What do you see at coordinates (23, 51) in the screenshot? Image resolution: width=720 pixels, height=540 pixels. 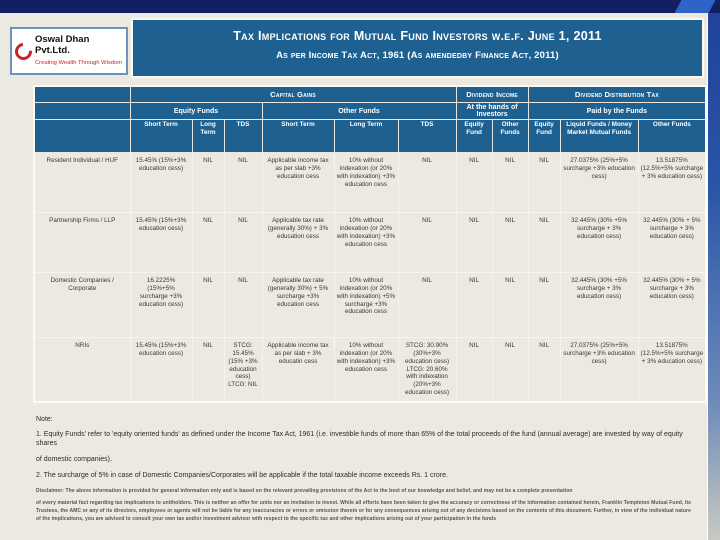 I see `oswal-dhan-logo-icon` at bounding box center [23, 51].